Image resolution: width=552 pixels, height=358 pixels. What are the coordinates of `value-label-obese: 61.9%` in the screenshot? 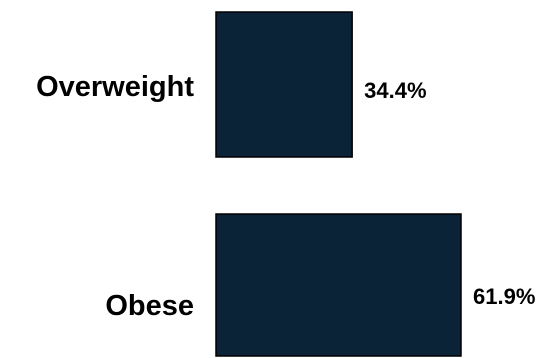 It's located at (504, 296).